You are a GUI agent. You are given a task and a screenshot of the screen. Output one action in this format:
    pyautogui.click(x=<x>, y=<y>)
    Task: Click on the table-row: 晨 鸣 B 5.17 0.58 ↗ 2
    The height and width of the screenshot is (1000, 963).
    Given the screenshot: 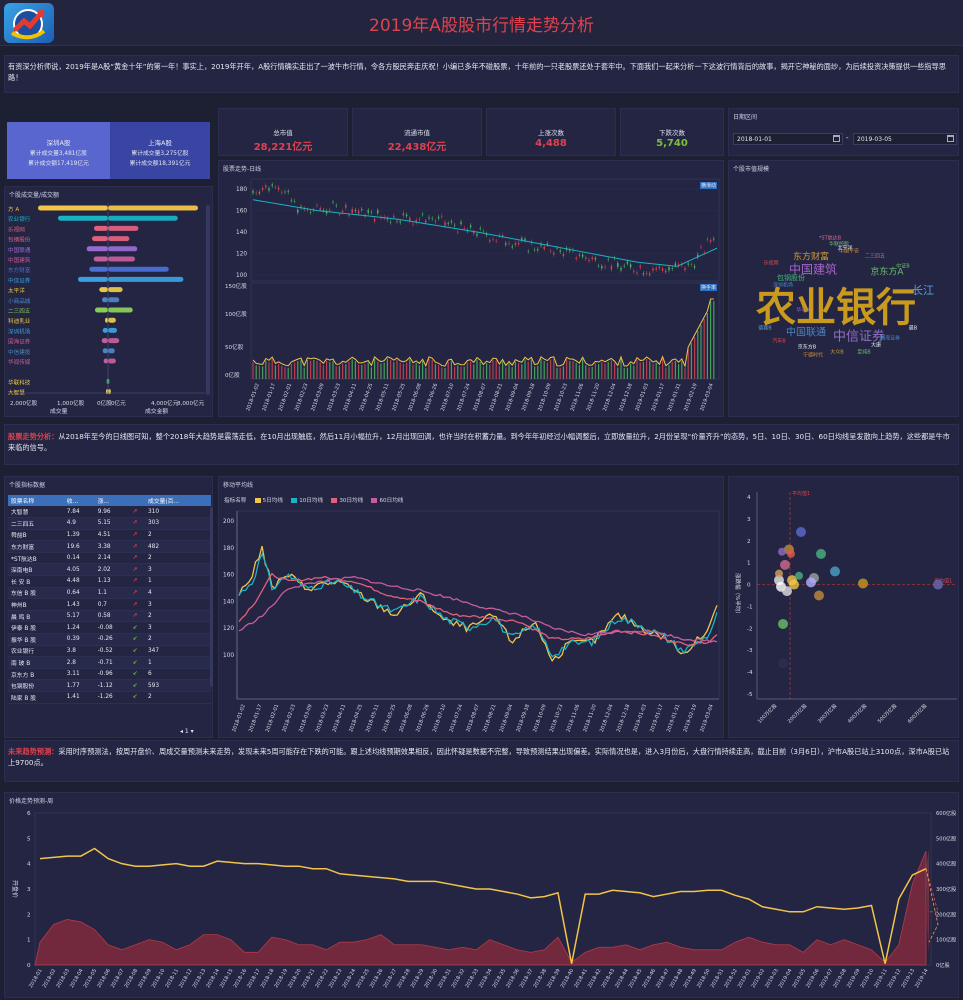 What is the action you would take?
    pyautogui.click(x=109, y=616)
    